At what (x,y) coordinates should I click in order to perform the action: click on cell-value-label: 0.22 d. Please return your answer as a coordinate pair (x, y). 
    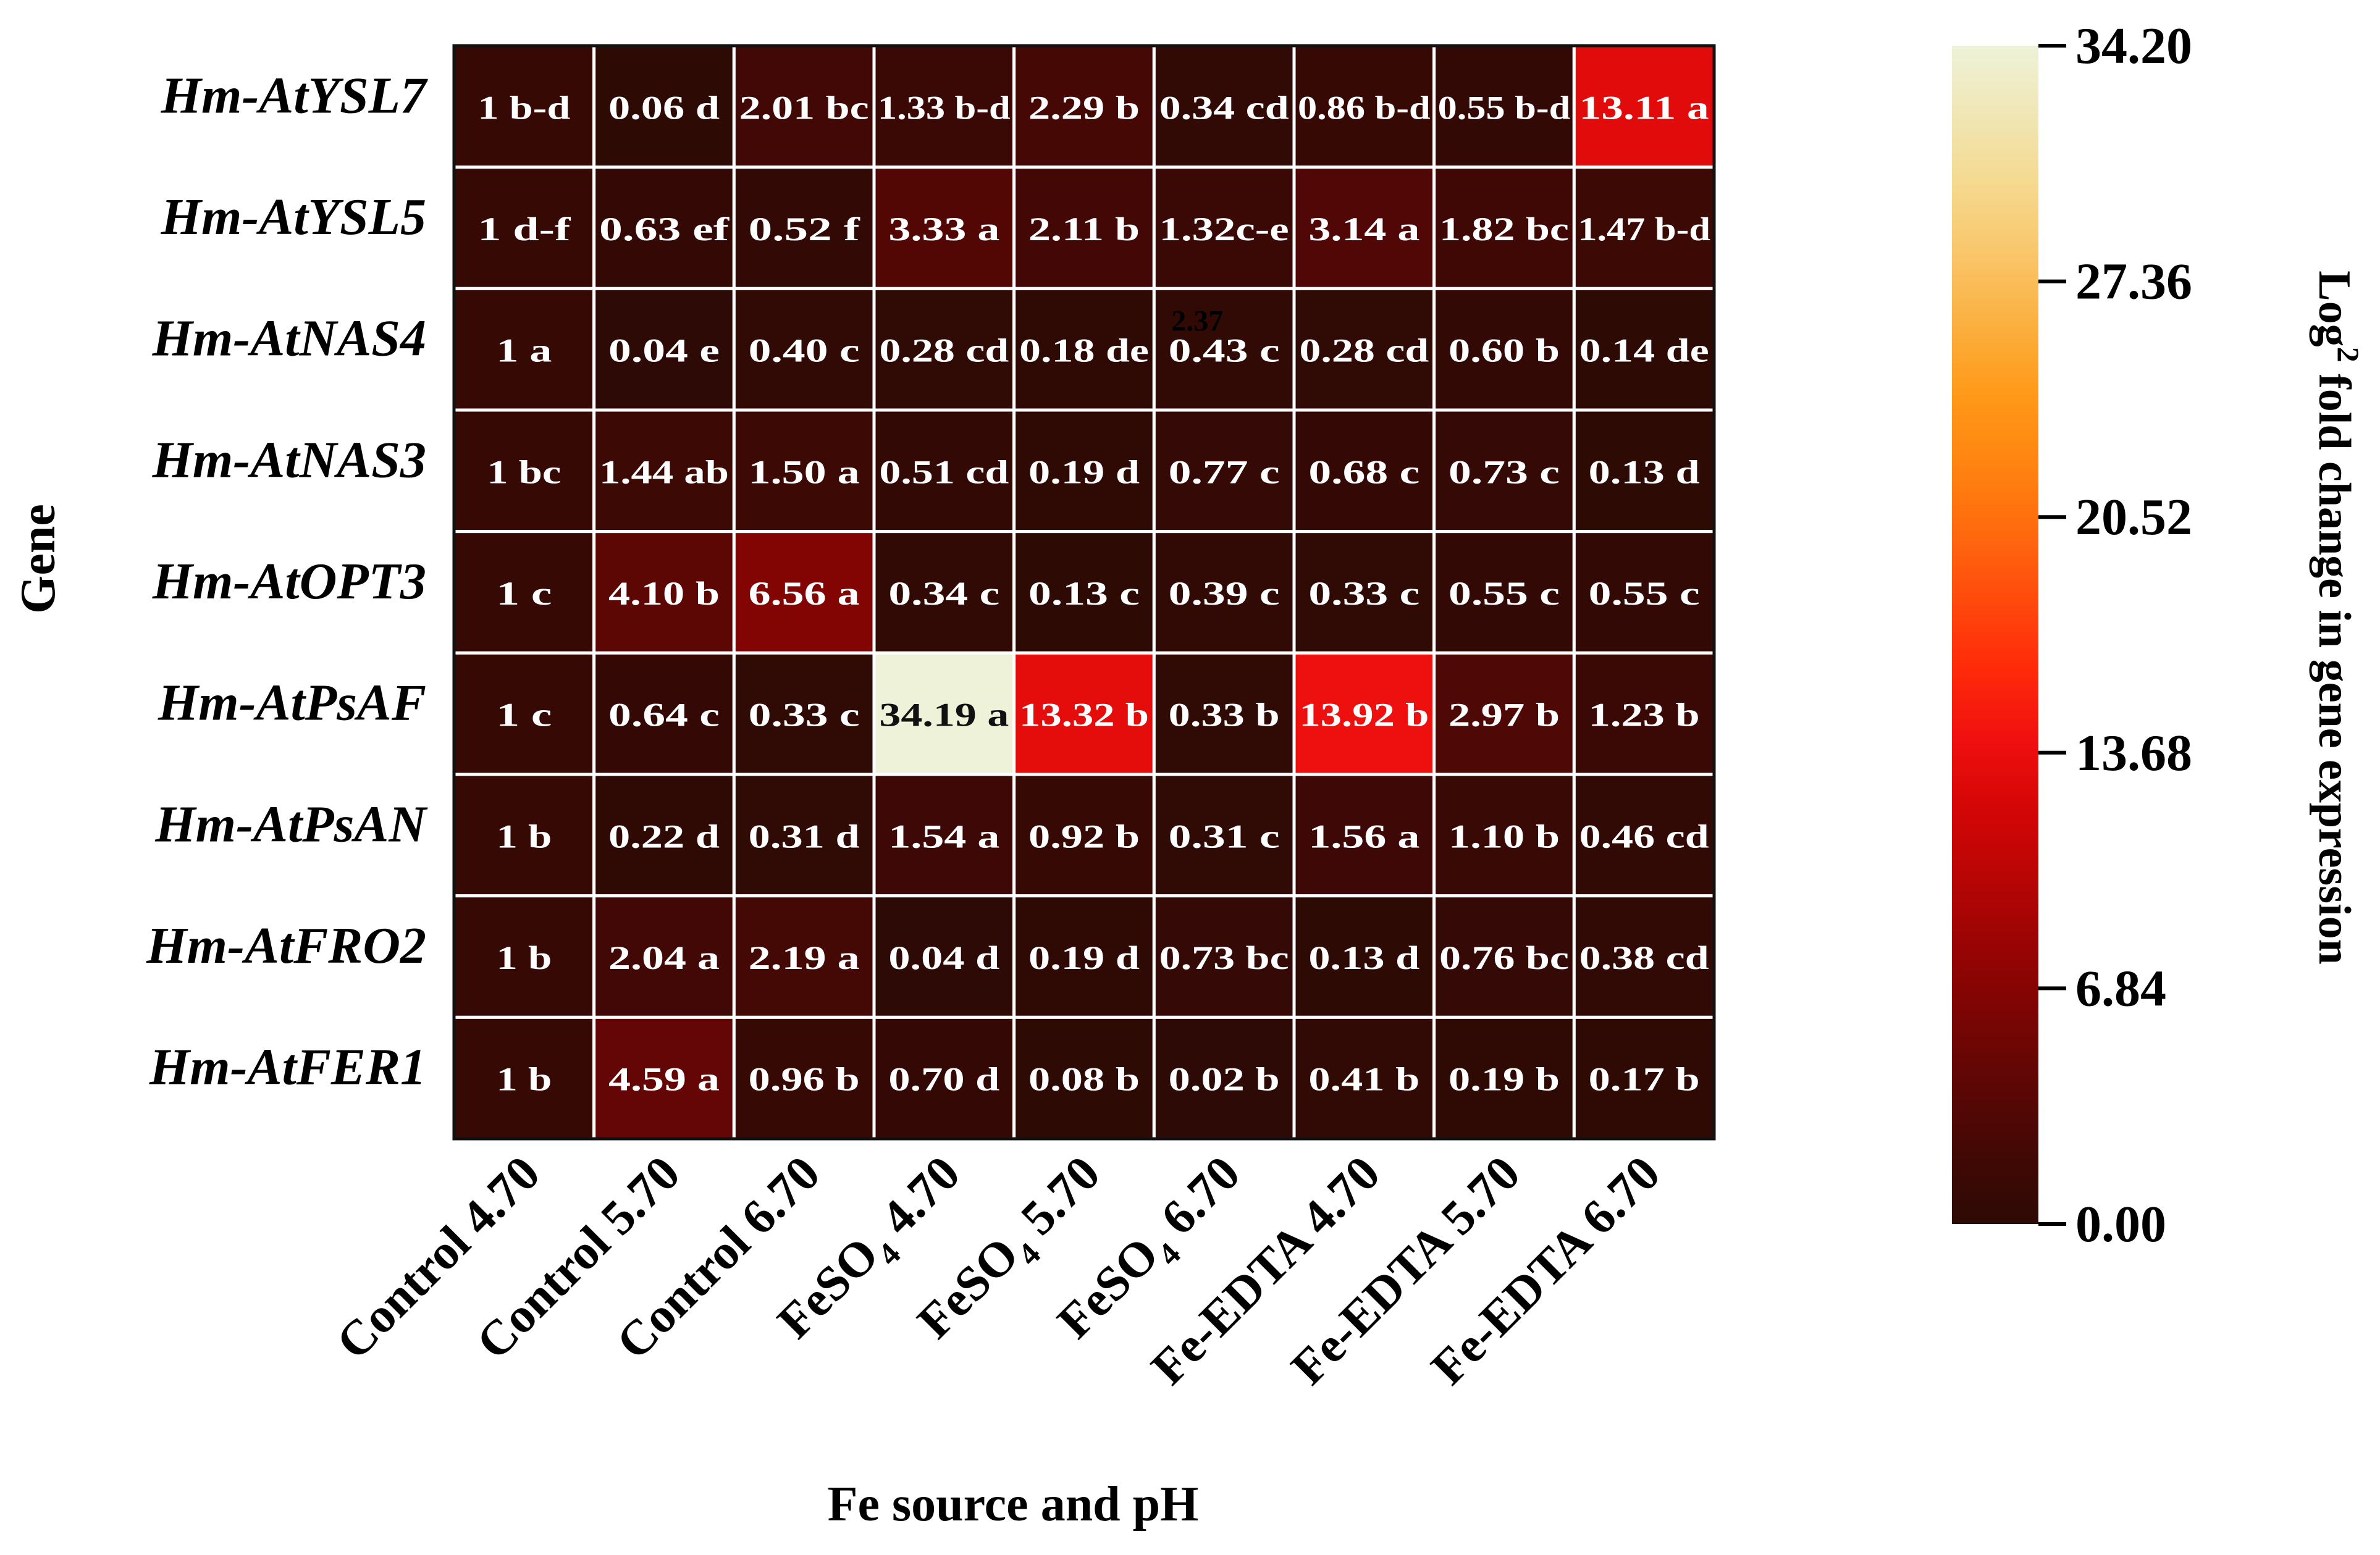
    Looking at the image, I should click on (664, 836).